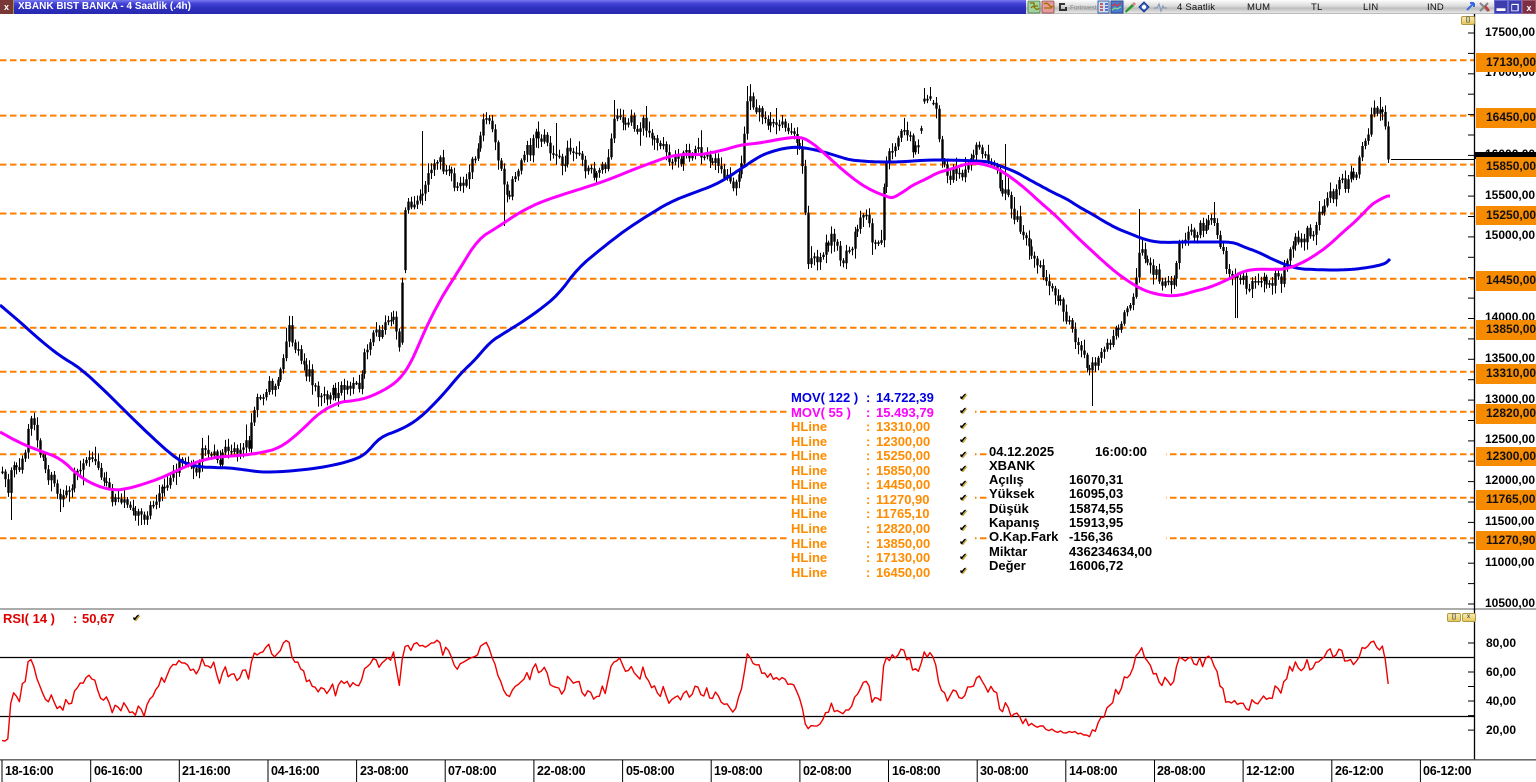  What do you see at coordinates (1083, 8) in the screenshot?
I see `svg-text: Forinvest` at bounding box center [1083, 8].